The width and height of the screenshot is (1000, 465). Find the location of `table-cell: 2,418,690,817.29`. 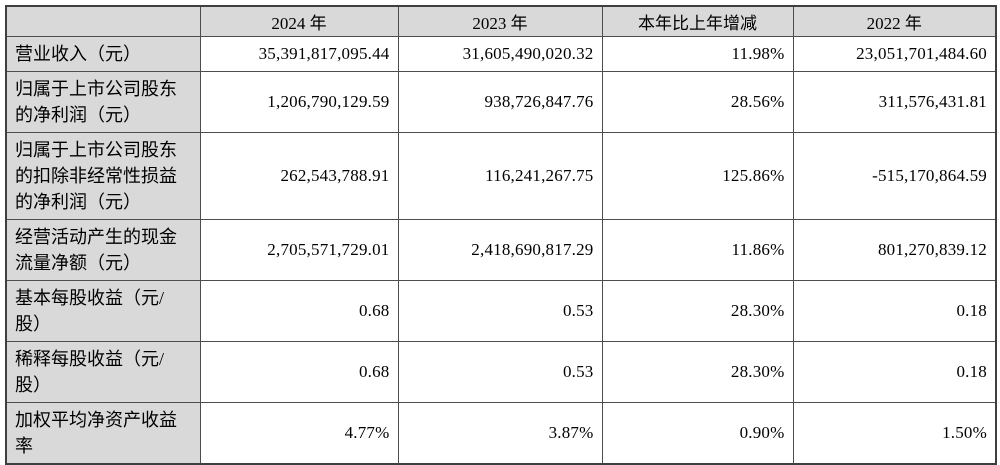

table-cell: 2,418,690,817.29 is located at coordinates (500, 250).